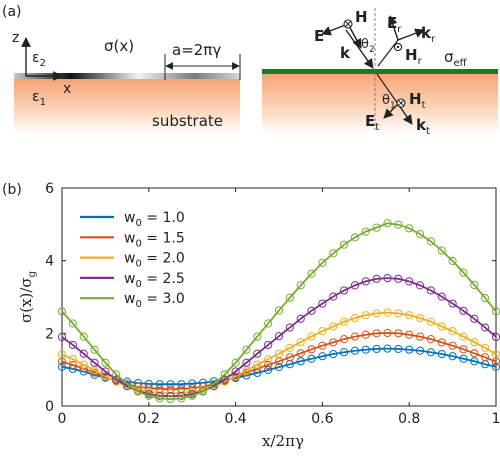 This screenshot has width=500, height=458. I want to click on sigma-eff-label: σeff, so click(456, 58).